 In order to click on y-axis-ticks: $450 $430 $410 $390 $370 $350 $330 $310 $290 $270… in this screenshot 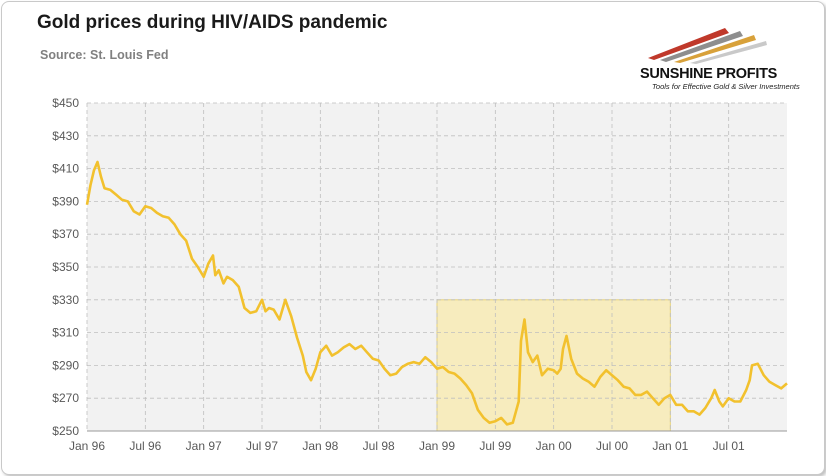, I will do `click(65, 267)`.